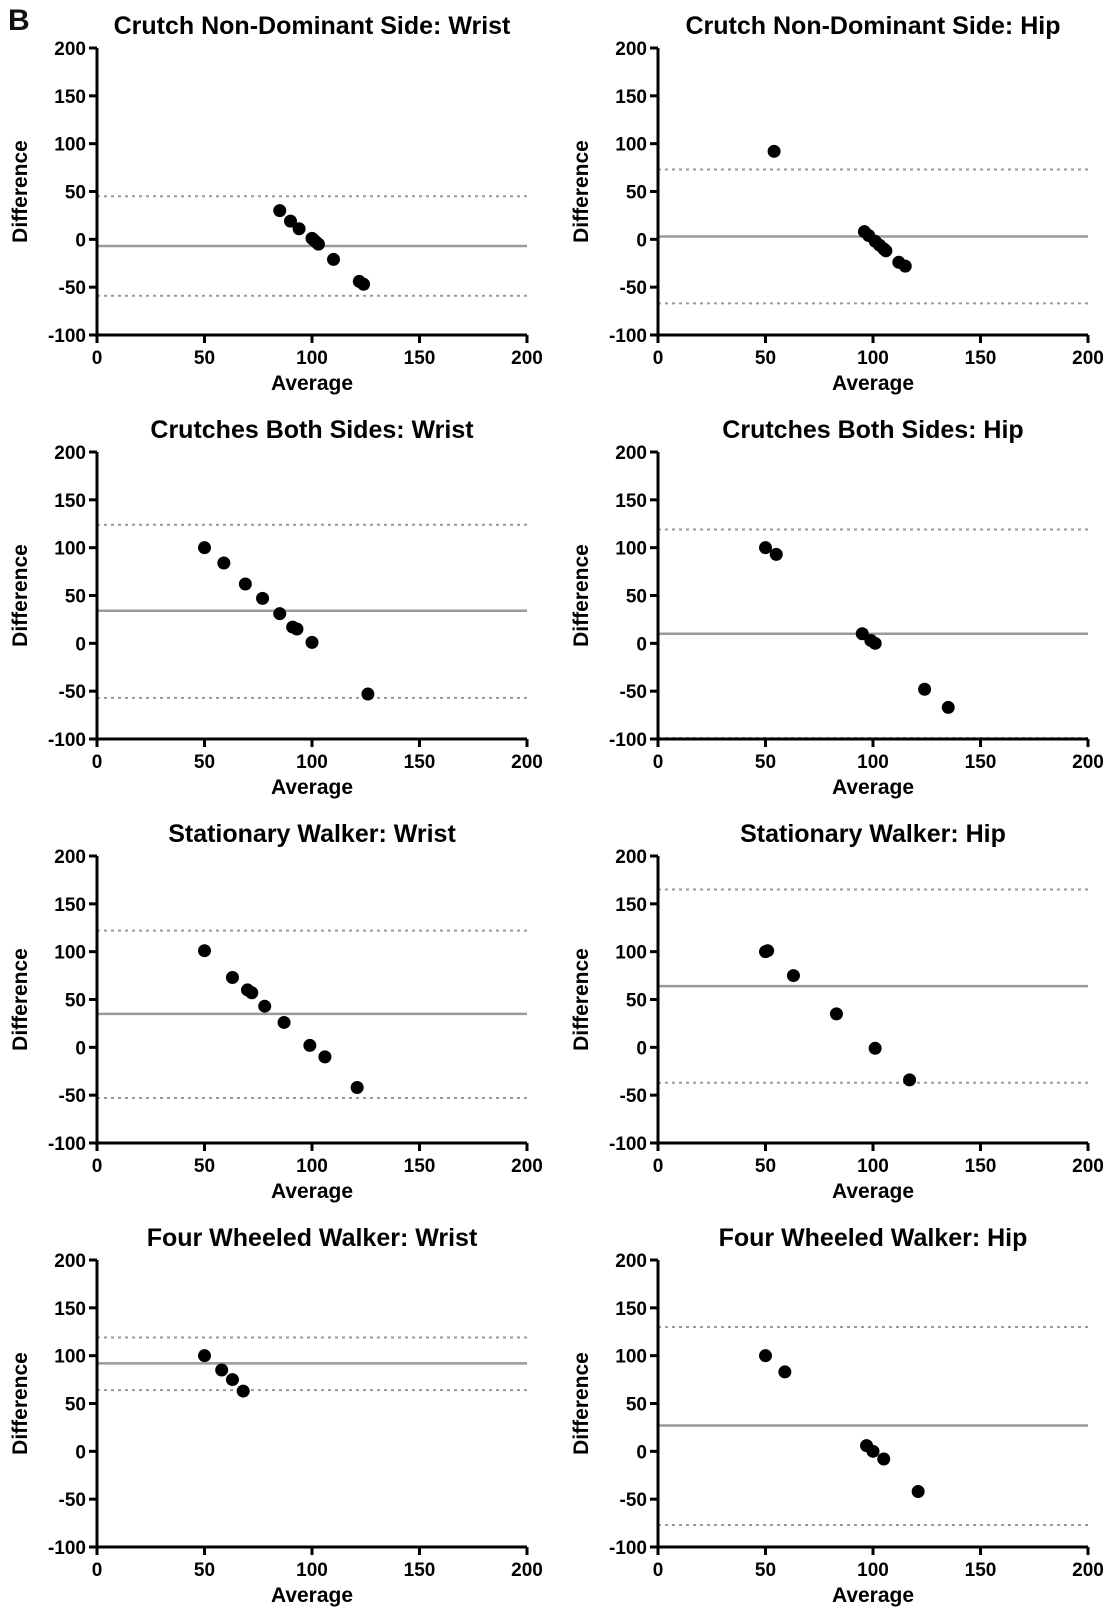 The width and height of the screenshot is (1112, 1610). I want to click on chart-title: Stationary Walker: Hip, so click(873, 834).